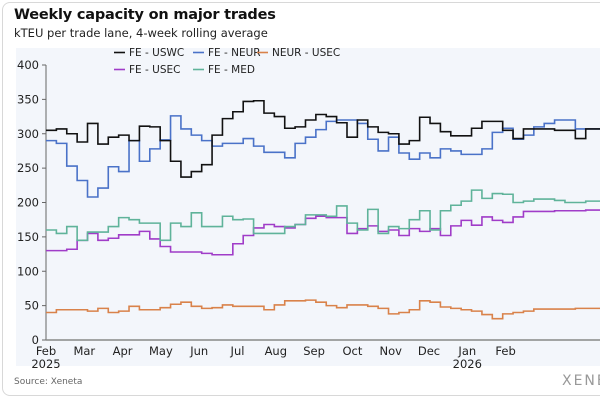 The height and width of the screenshot is (400, 600). I want to click on x-tick-label: Nov, so click(390, 351).